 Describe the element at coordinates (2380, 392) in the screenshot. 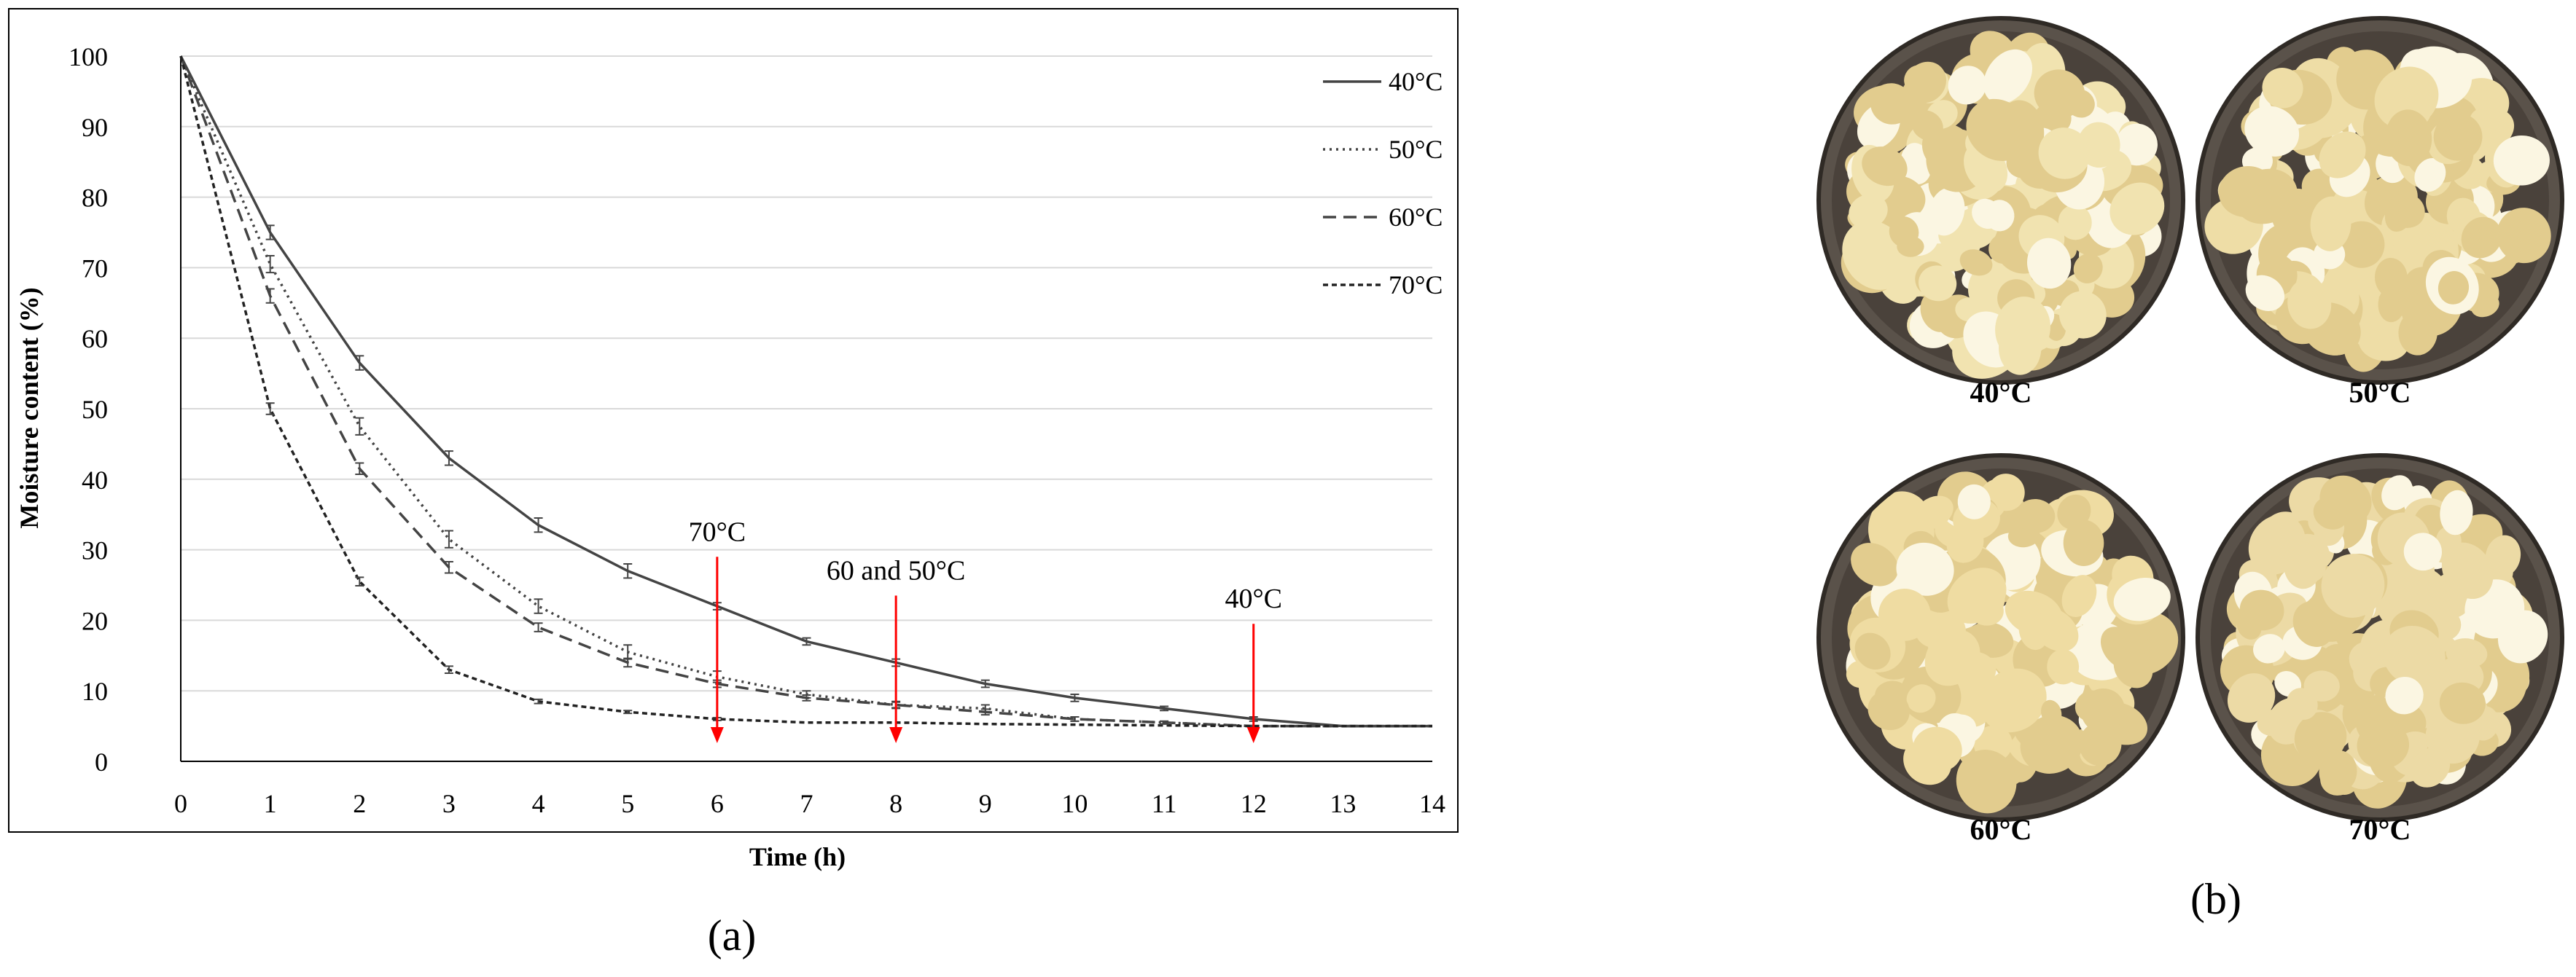

I see `photo-label-50: 50°C` at that location.